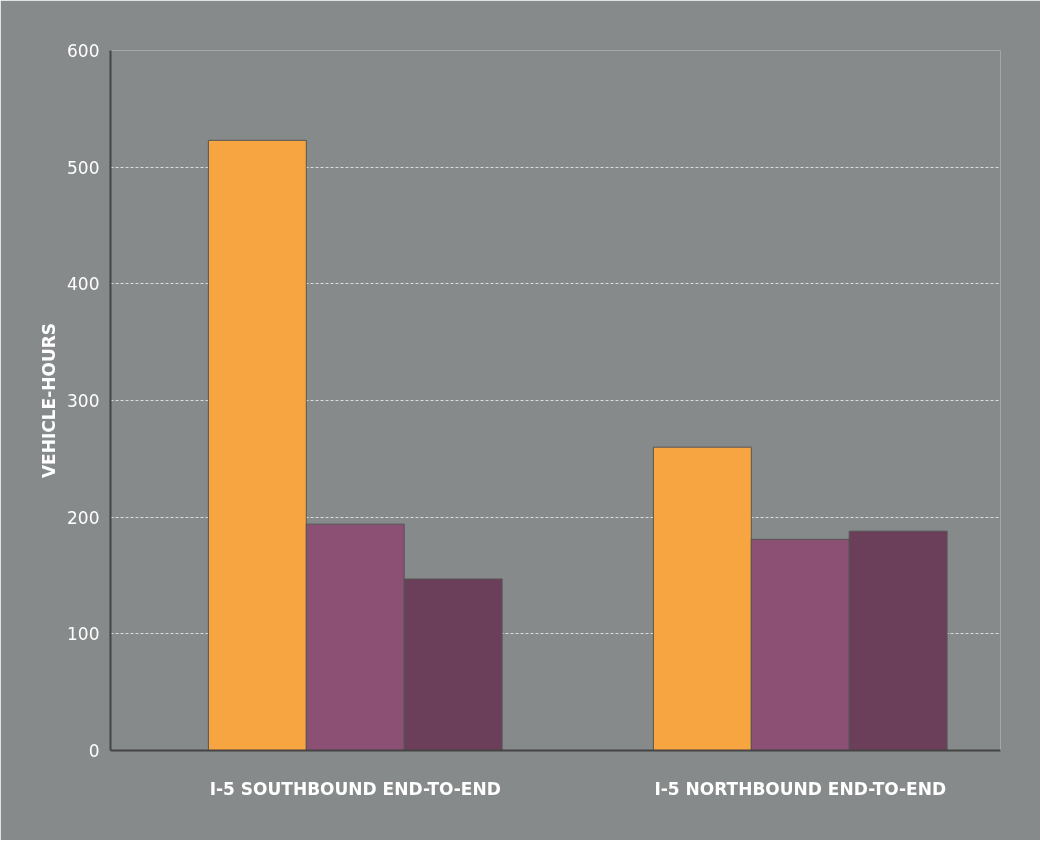 The image size is (1049, 850). Describe the element at coordinates (83, 167) in the screenshot. I see `y-tick-label: 500` at that location.